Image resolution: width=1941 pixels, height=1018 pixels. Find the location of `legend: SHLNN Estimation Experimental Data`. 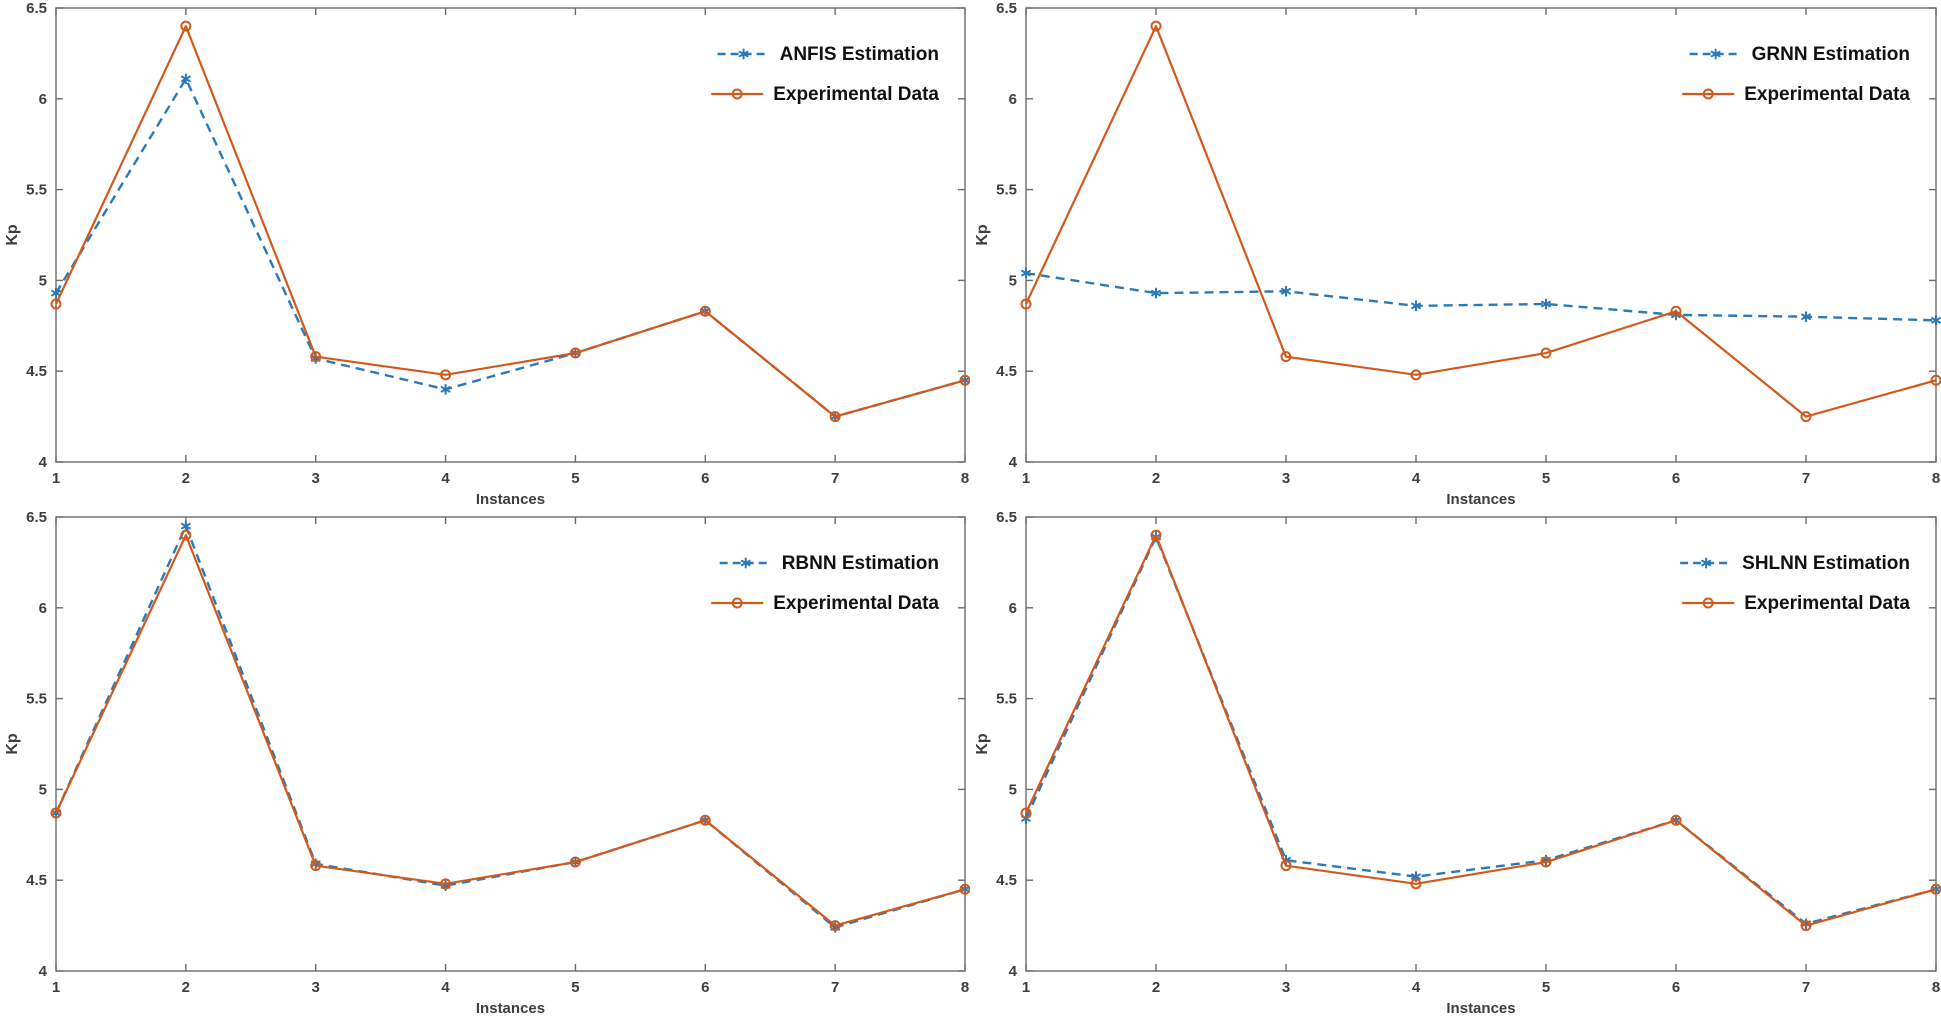

legend: SHLNN Estimation Experimental Data is located at coordinates (1795, 583).